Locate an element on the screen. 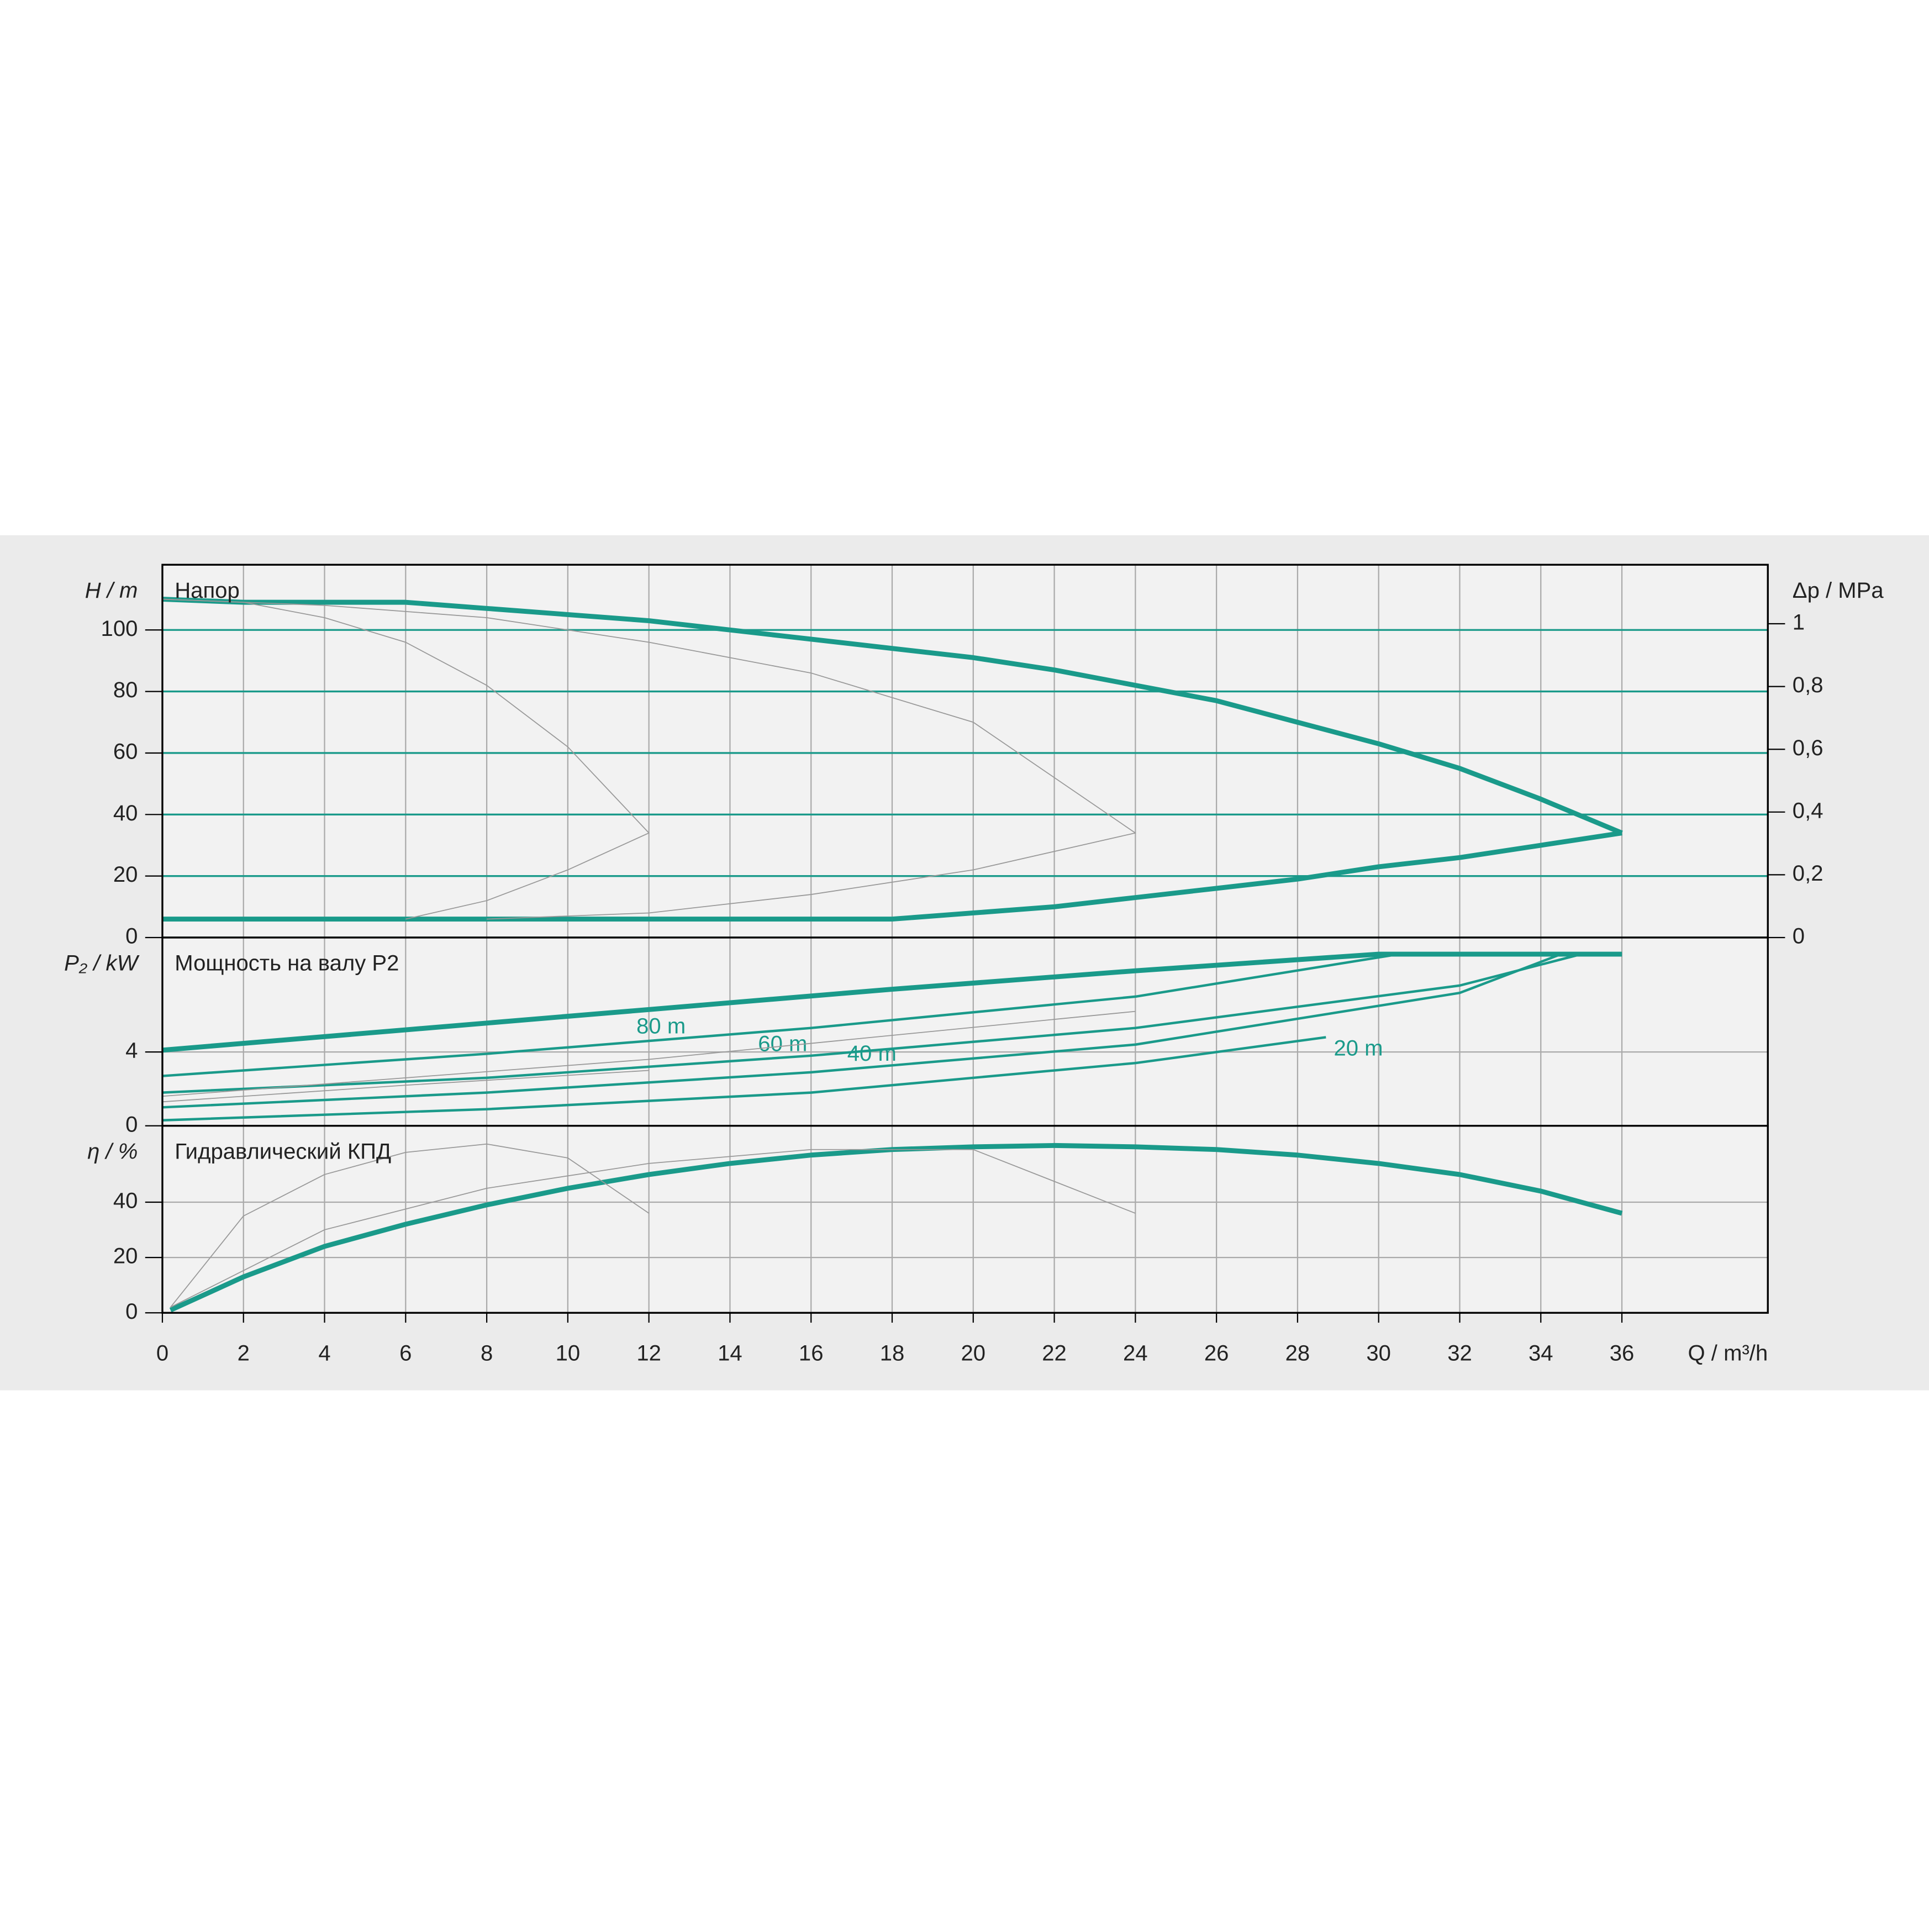  x-tick-label: 0 is located at coordinates (162, 1354).